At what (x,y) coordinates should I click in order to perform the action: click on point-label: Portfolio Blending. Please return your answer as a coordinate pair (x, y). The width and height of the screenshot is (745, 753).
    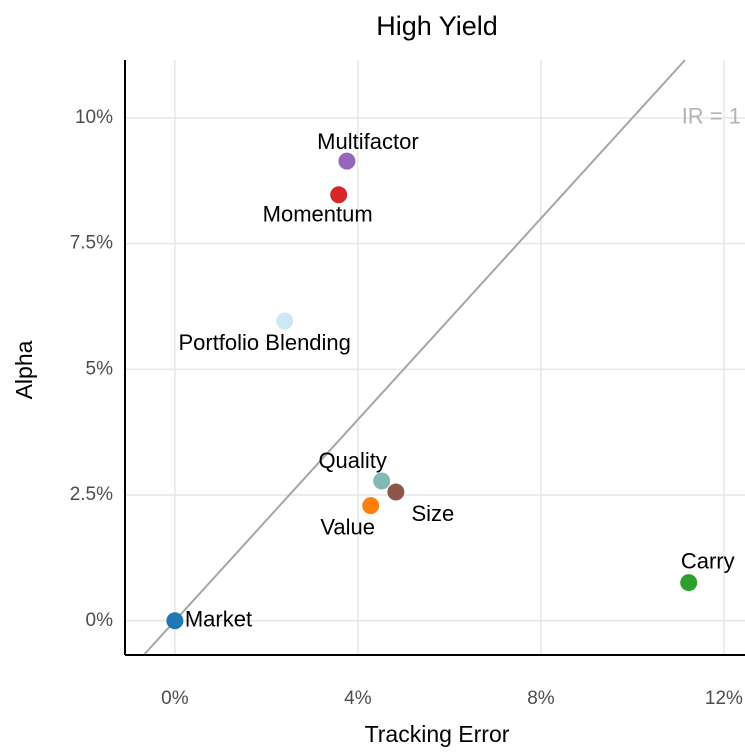
    Looking at the image, I should click on (264, 342).